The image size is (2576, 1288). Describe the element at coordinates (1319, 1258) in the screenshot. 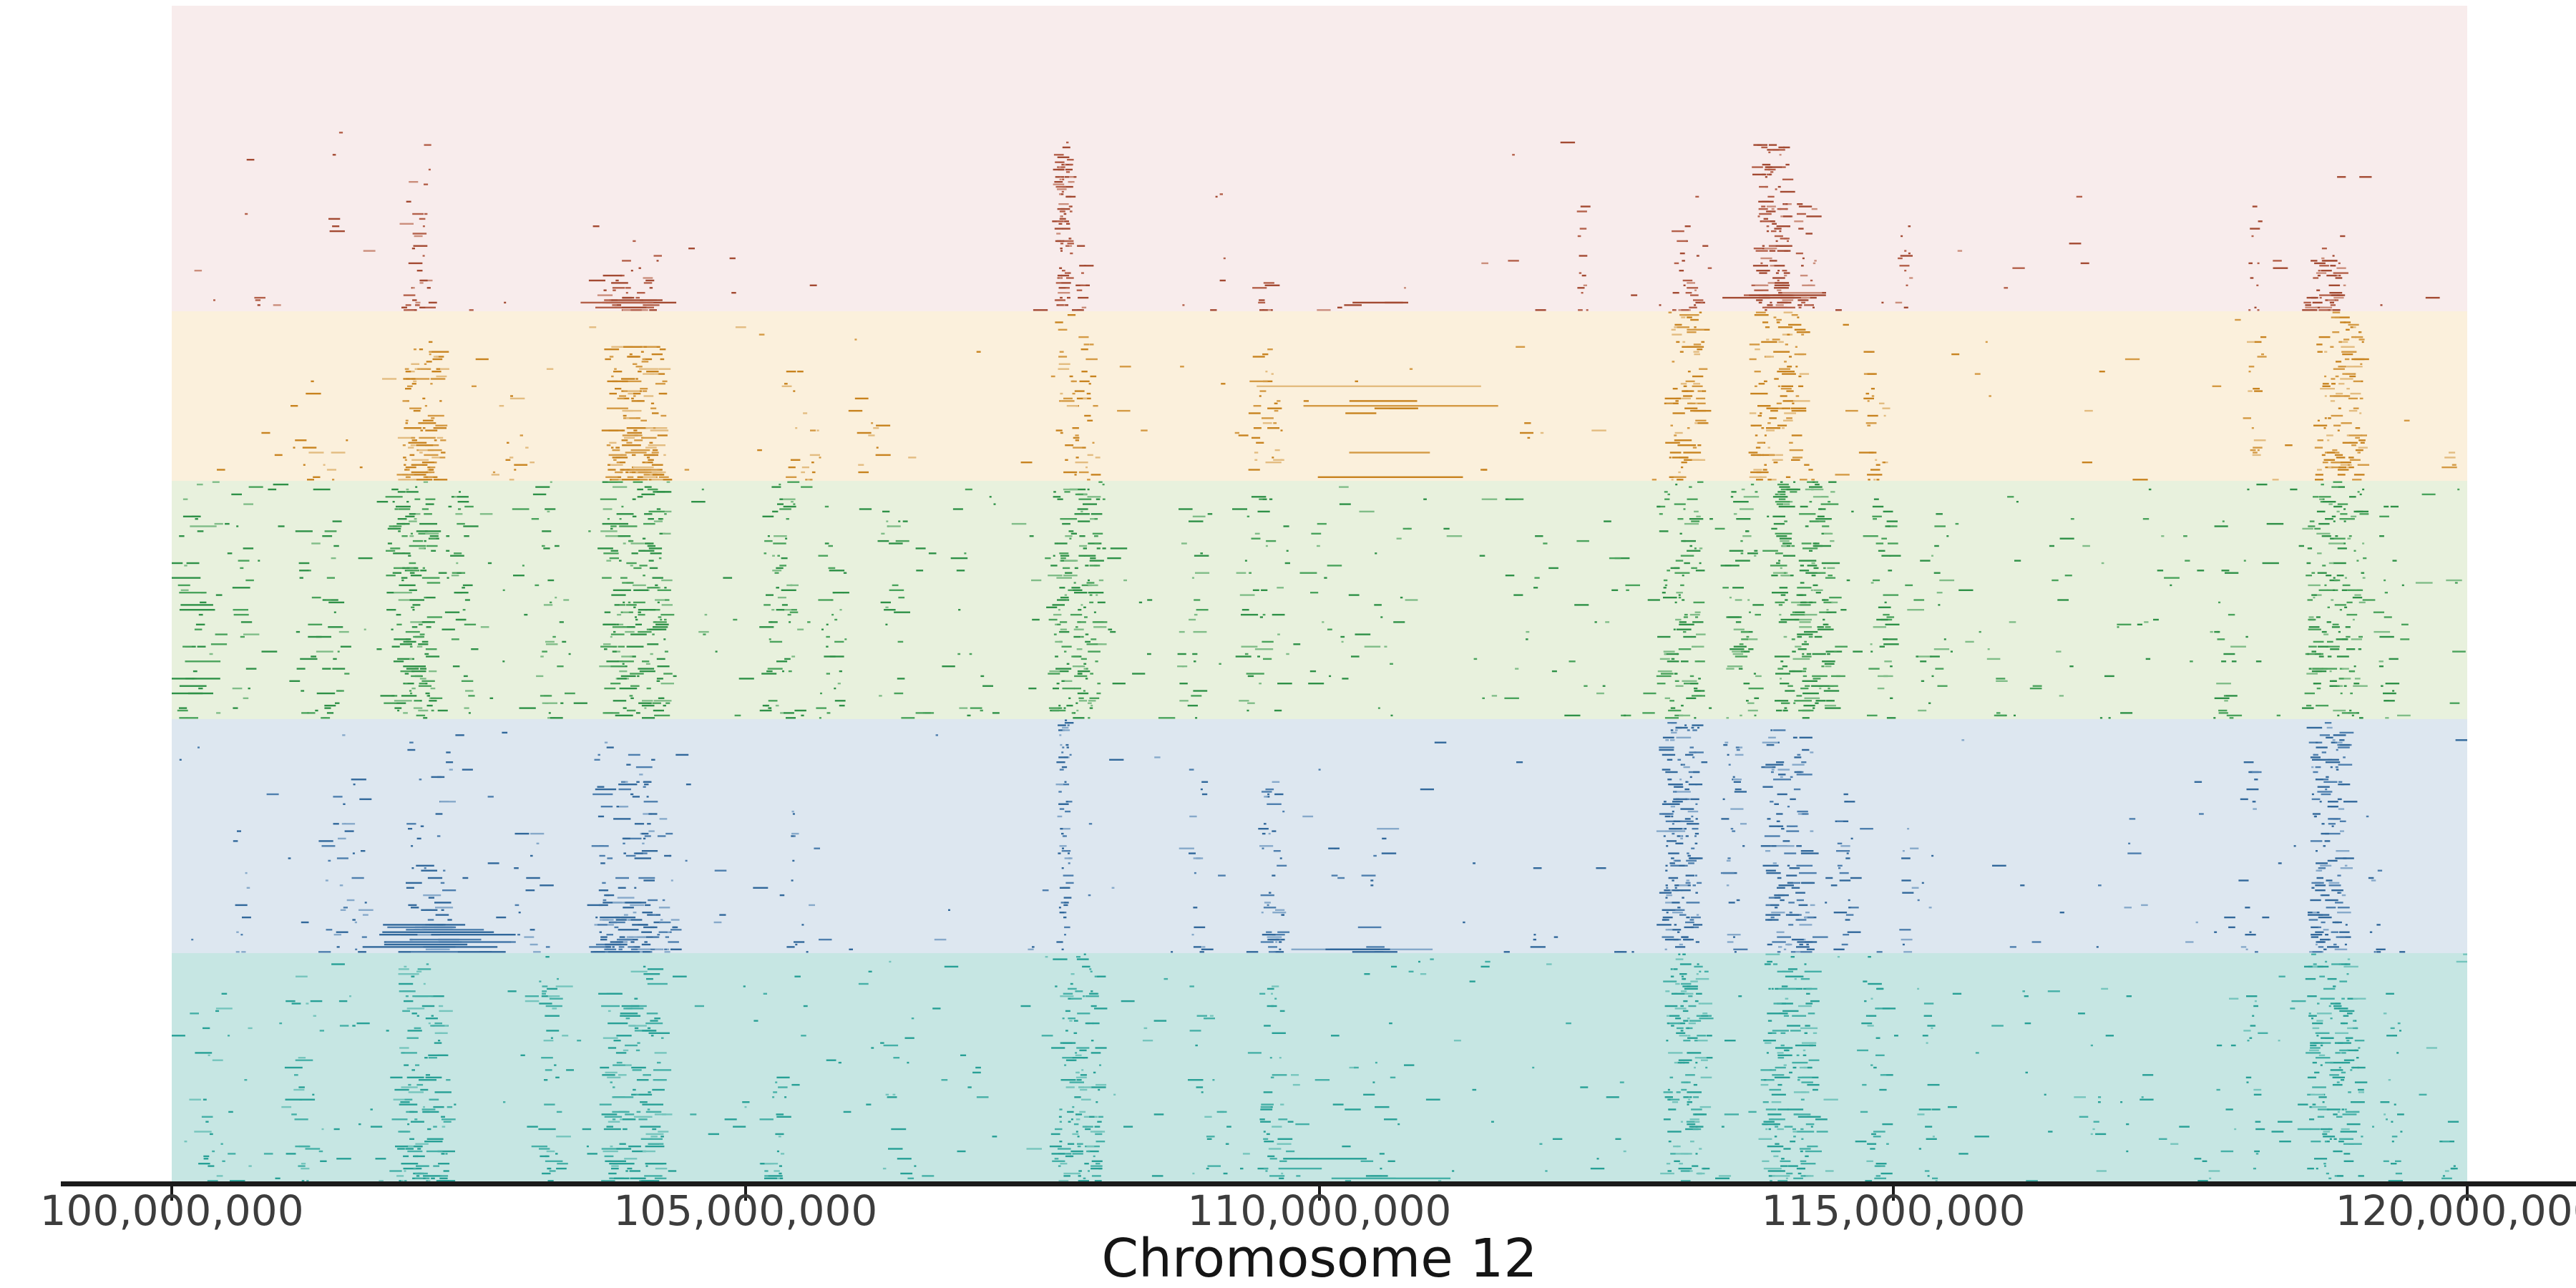

I see `x-axis-title: Chromosome 12` at that location.